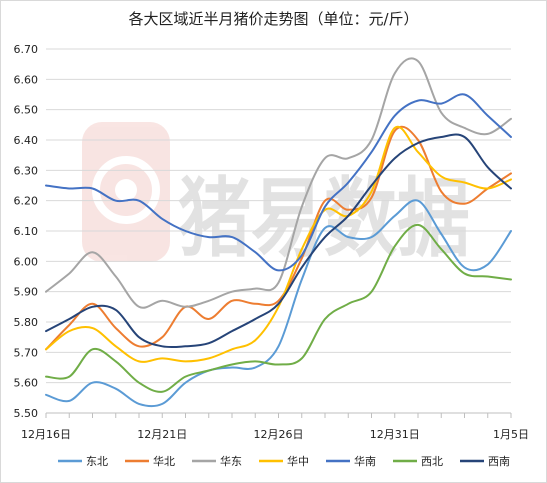 Image resolution: width=547 pixels, height=483 pixels. Describe the element at coordinates (432, 461) in the screenshot. I see `legend-label: 西北` at that location.